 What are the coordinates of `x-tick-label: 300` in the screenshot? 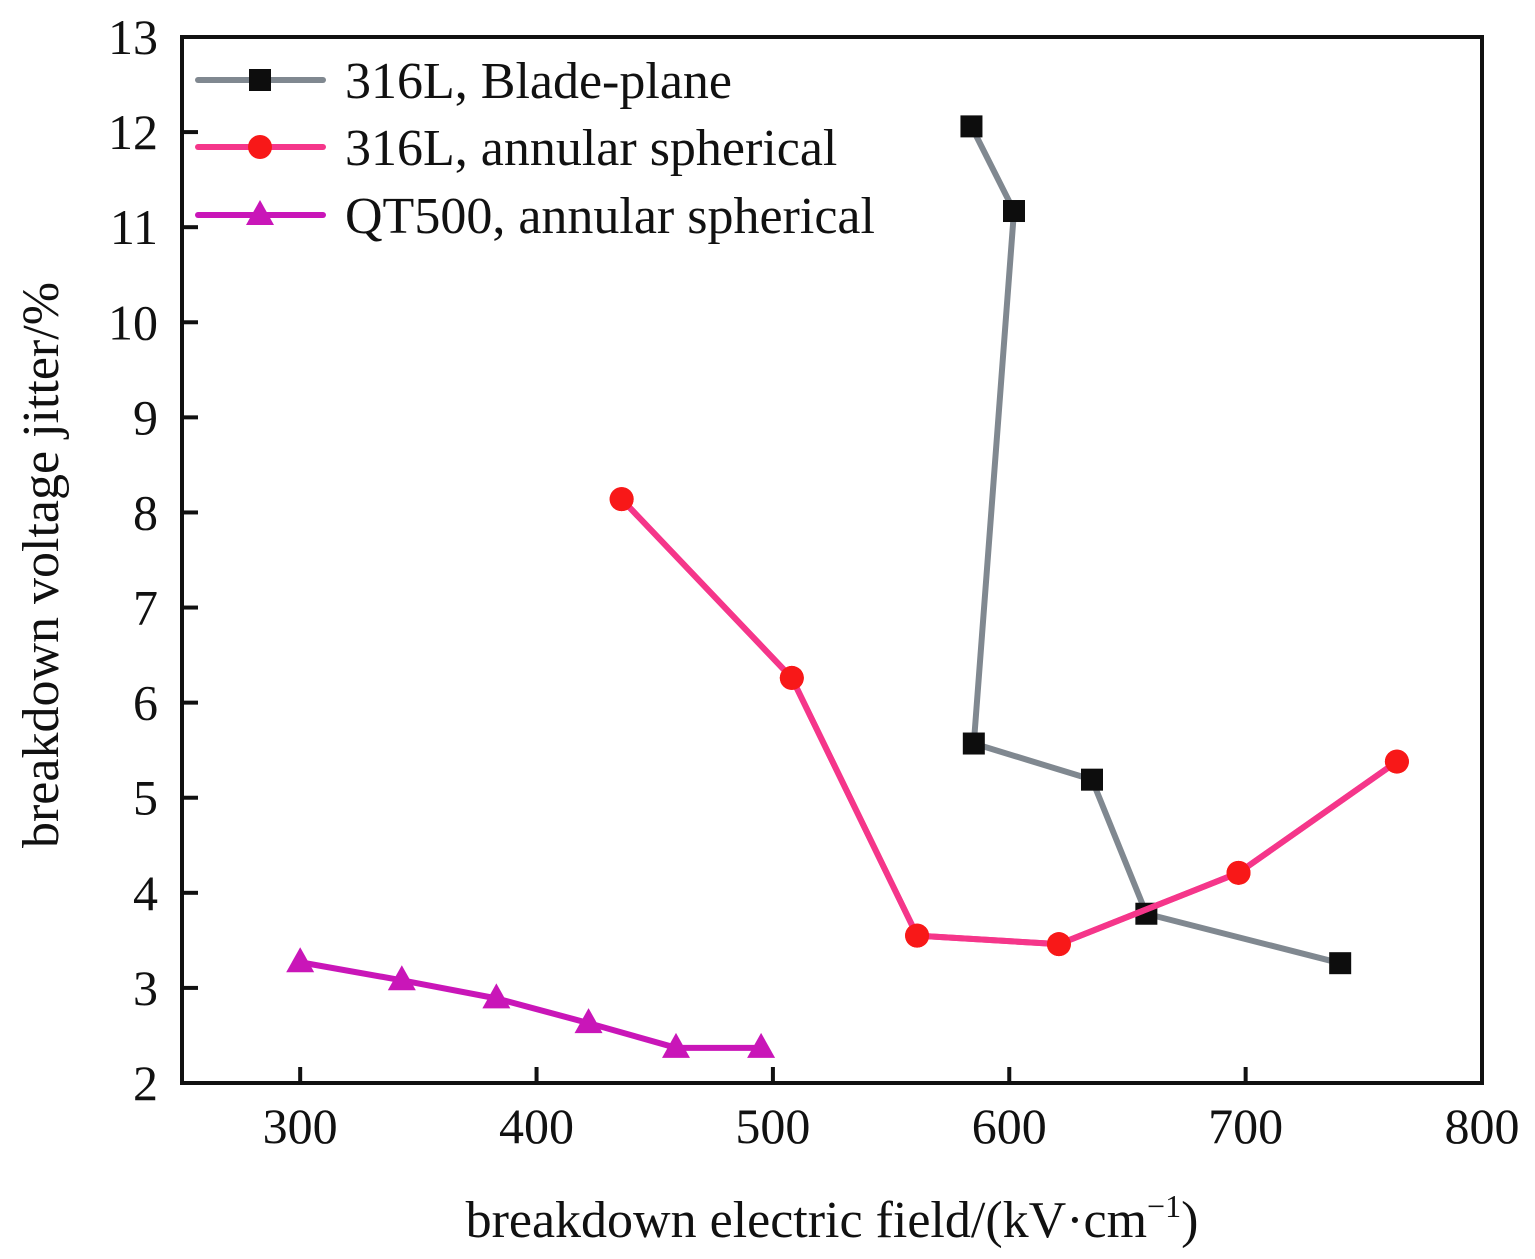 It's located at (300, 1126).